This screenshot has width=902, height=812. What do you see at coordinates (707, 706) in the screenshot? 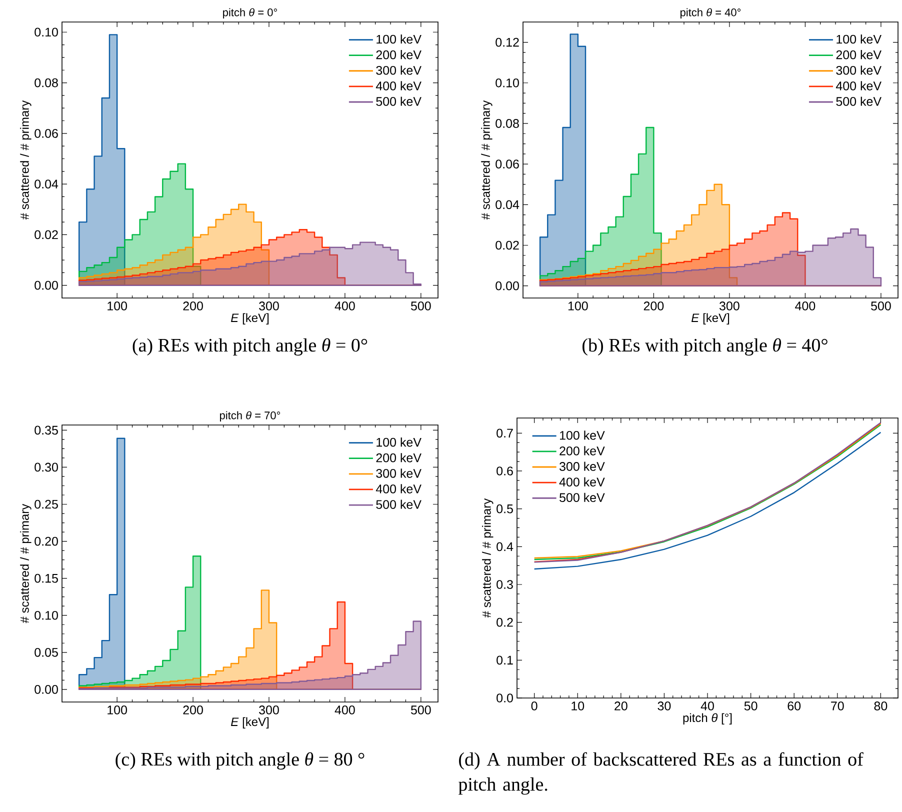
I see `x-tick-label: 40` at bounding box center [707, 706].